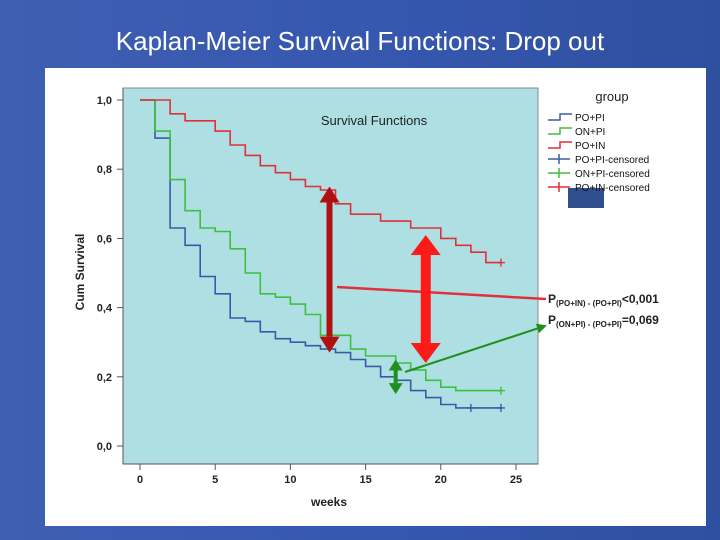 The height and width of the screenshot is (540, 720). Describe the element at coordinates (374, 120) in the screenshot. I see `chart-title: Survival Functions` at that location.